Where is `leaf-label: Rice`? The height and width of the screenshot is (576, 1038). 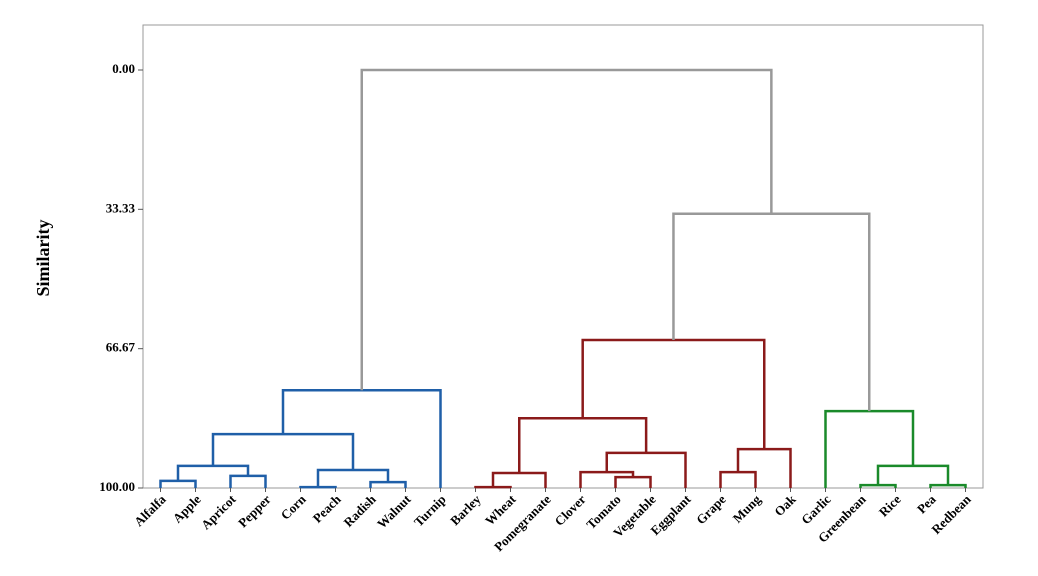
leaf-label: Rice is located at coordinates (890, 505).